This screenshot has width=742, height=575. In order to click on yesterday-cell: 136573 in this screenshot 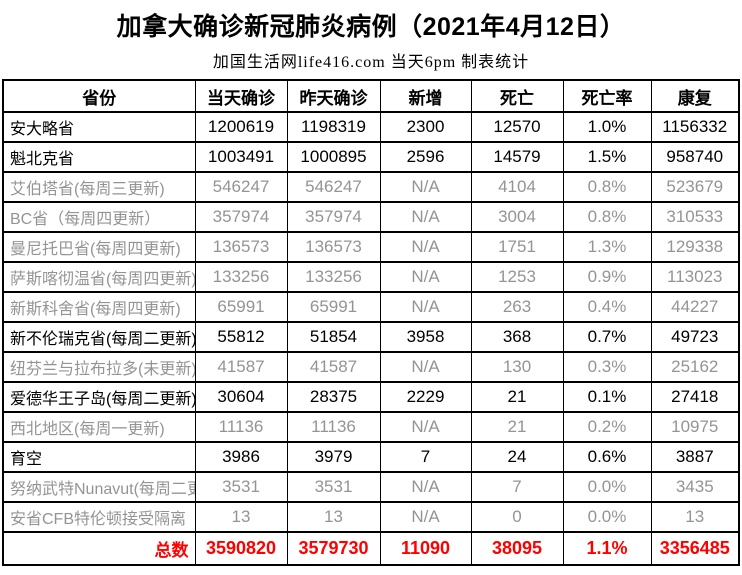, I will do `click(333, 247)`.